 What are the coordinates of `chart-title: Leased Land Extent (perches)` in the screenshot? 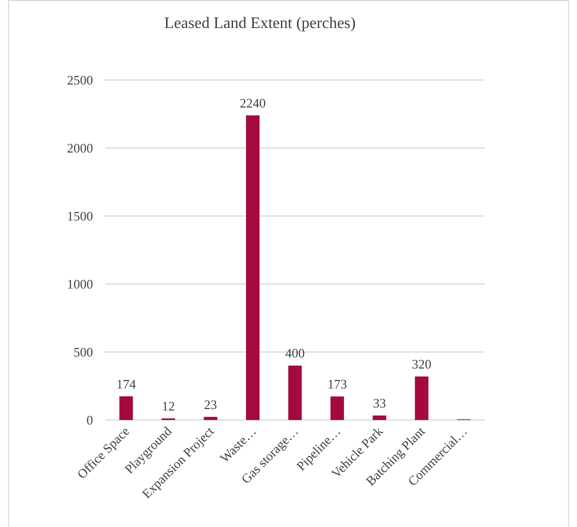 It's located at (260, 23).